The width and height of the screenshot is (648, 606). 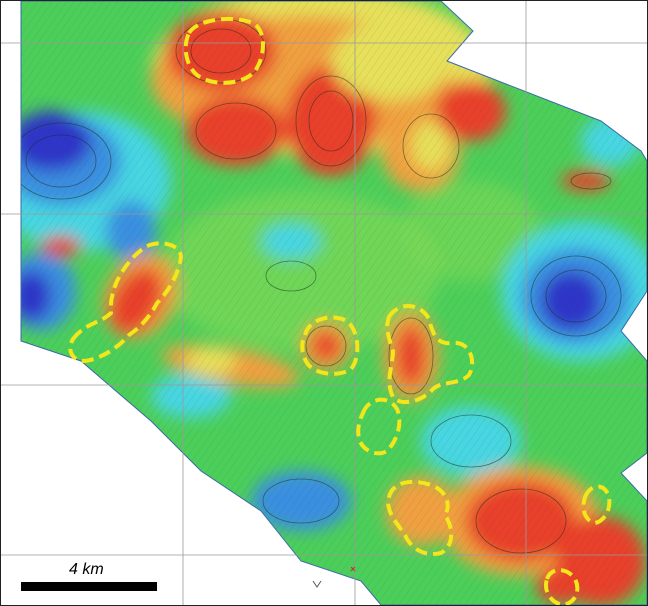 What do you see at coordinates (86, 569) in the screenshot?
I see `scale-label: 4 km` at bounding box center [86, 569].